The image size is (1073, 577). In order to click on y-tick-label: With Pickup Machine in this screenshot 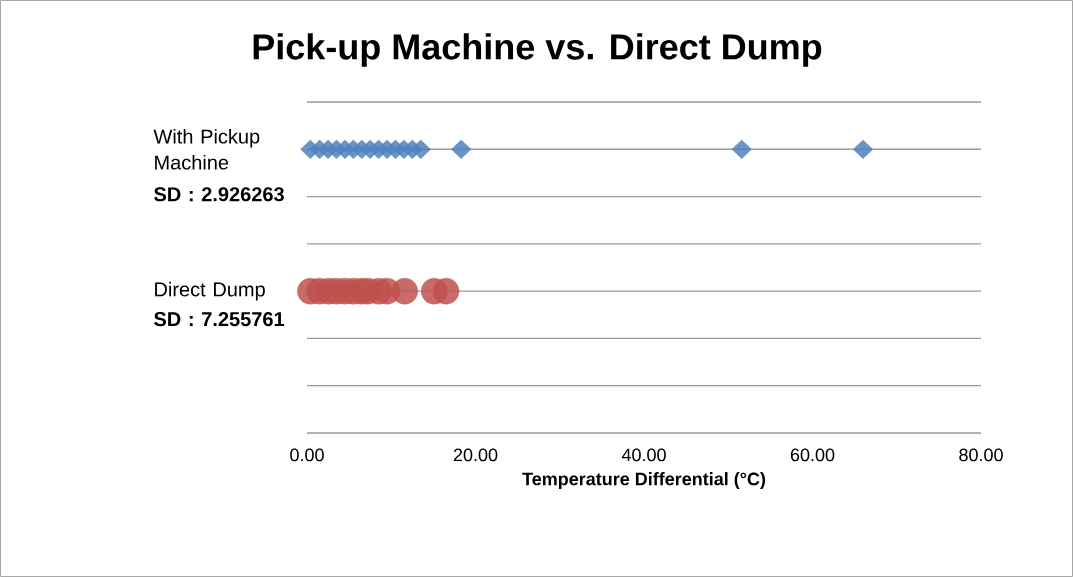, I will do `click(206, 149)`.